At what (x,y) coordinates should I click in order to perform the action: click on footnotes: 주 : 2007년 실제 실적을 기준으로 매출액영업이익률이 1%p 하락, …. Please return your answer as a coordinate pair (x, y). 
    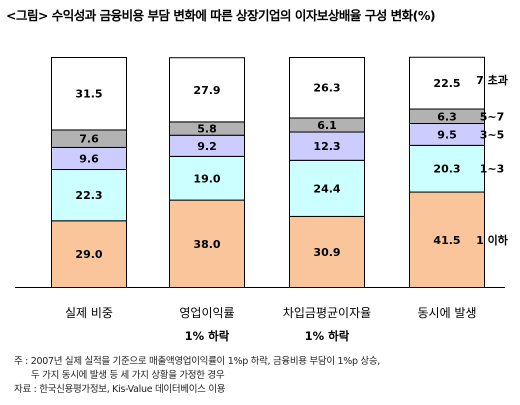
    Looking at the image, I should click on (197, 376).